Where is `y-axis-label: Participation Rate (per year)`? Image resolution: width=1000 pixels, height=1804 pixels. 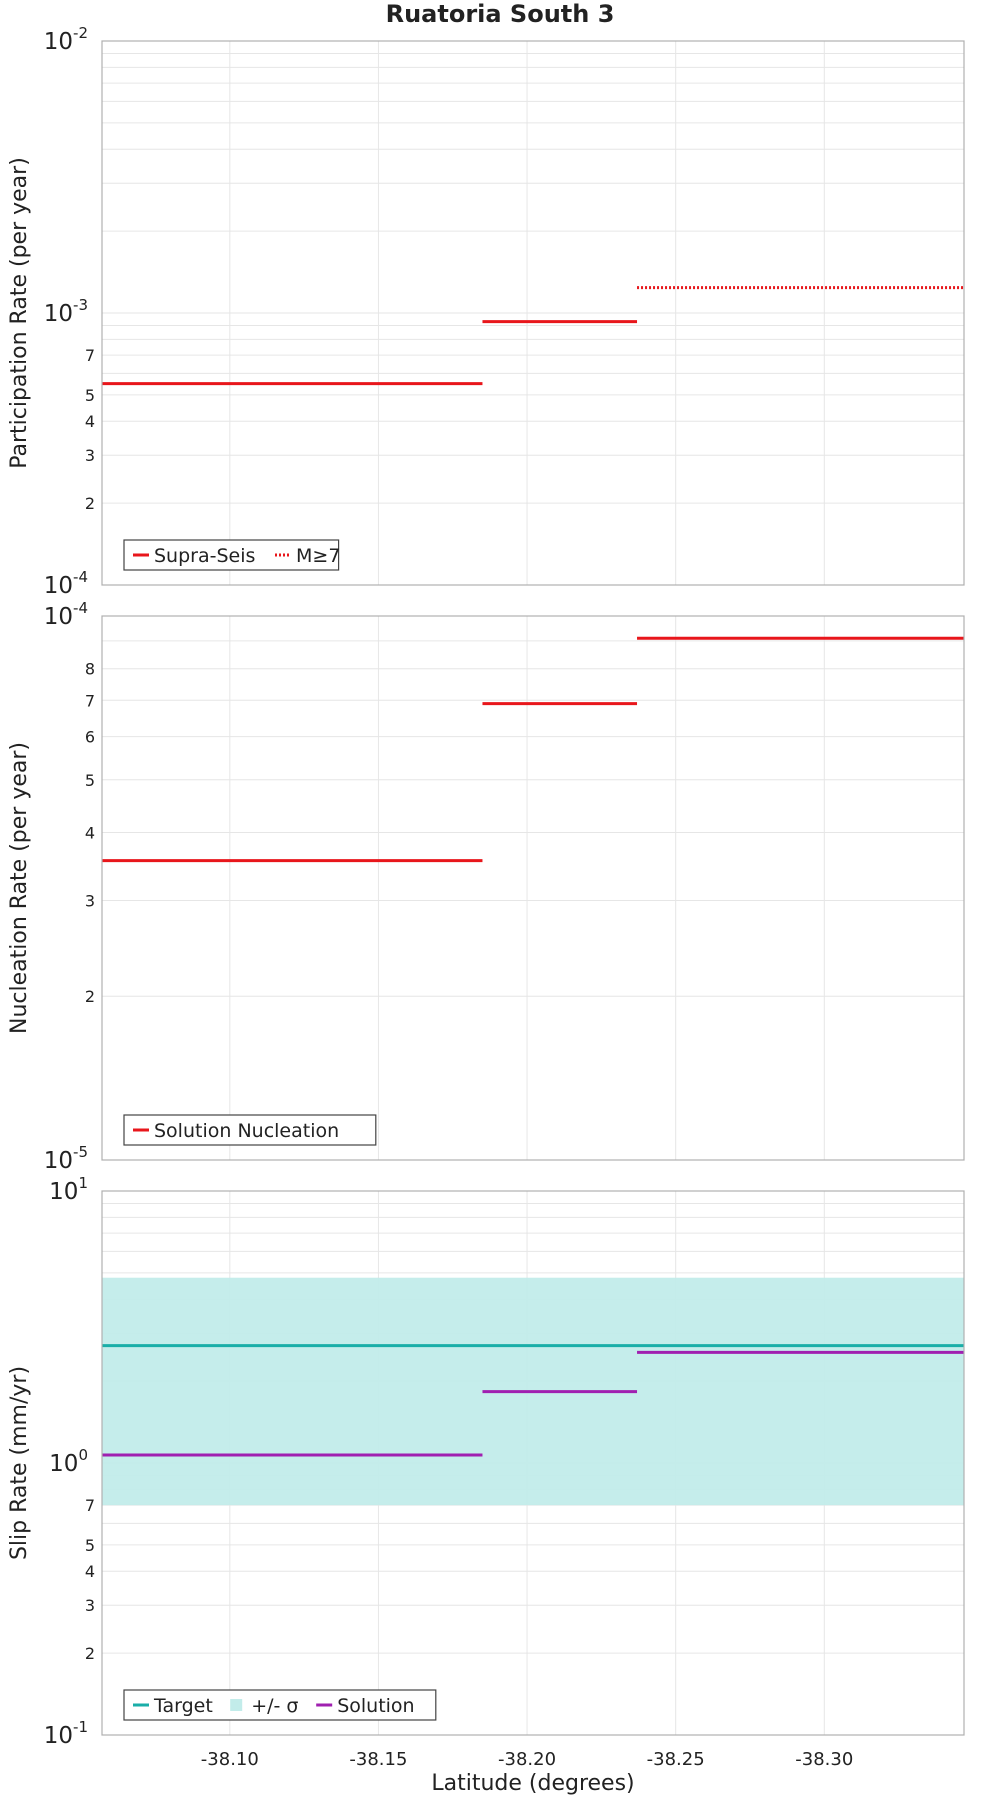 y-axis-label: Participation Rate (per year) is located at coordinates (19, 313).